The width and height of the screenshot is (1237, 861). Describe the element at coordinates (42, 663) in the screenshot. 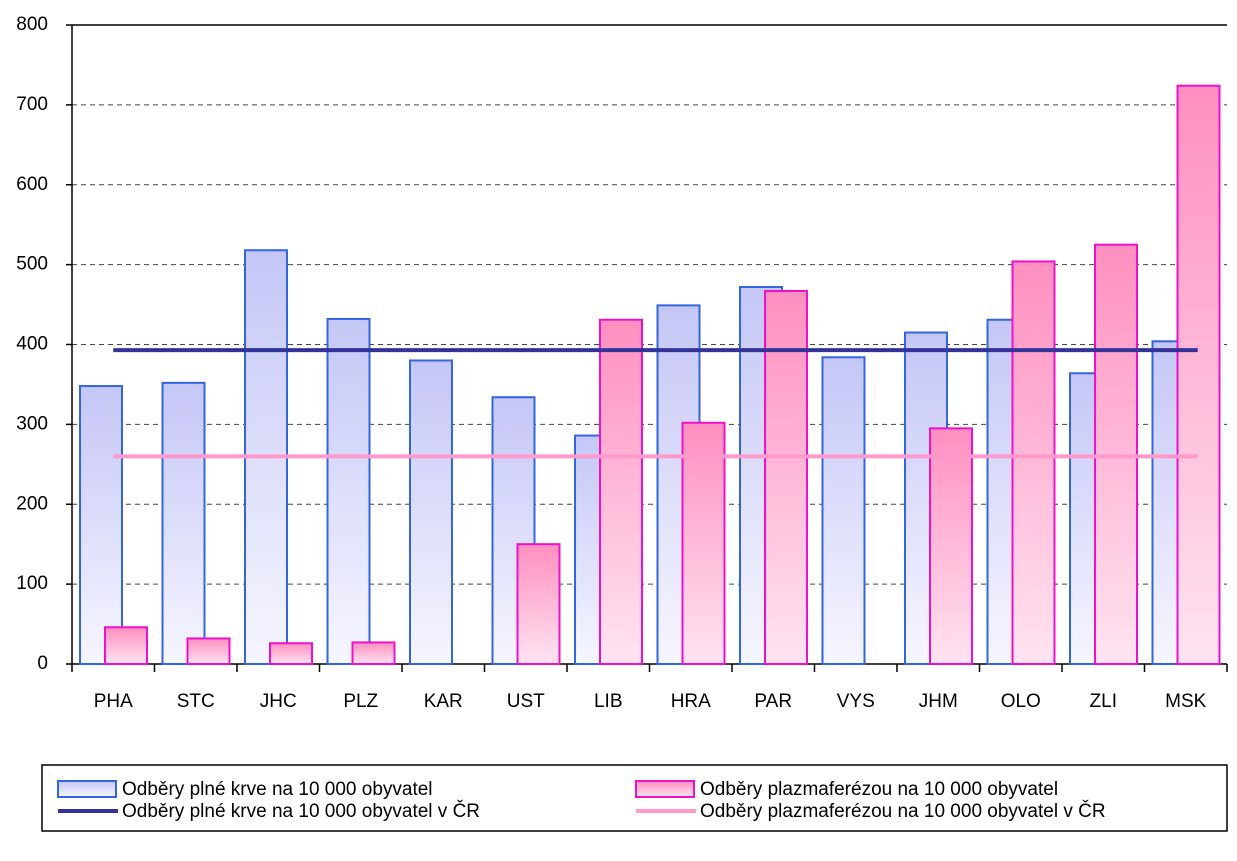

I see `y-tick-label: 0` at that location.